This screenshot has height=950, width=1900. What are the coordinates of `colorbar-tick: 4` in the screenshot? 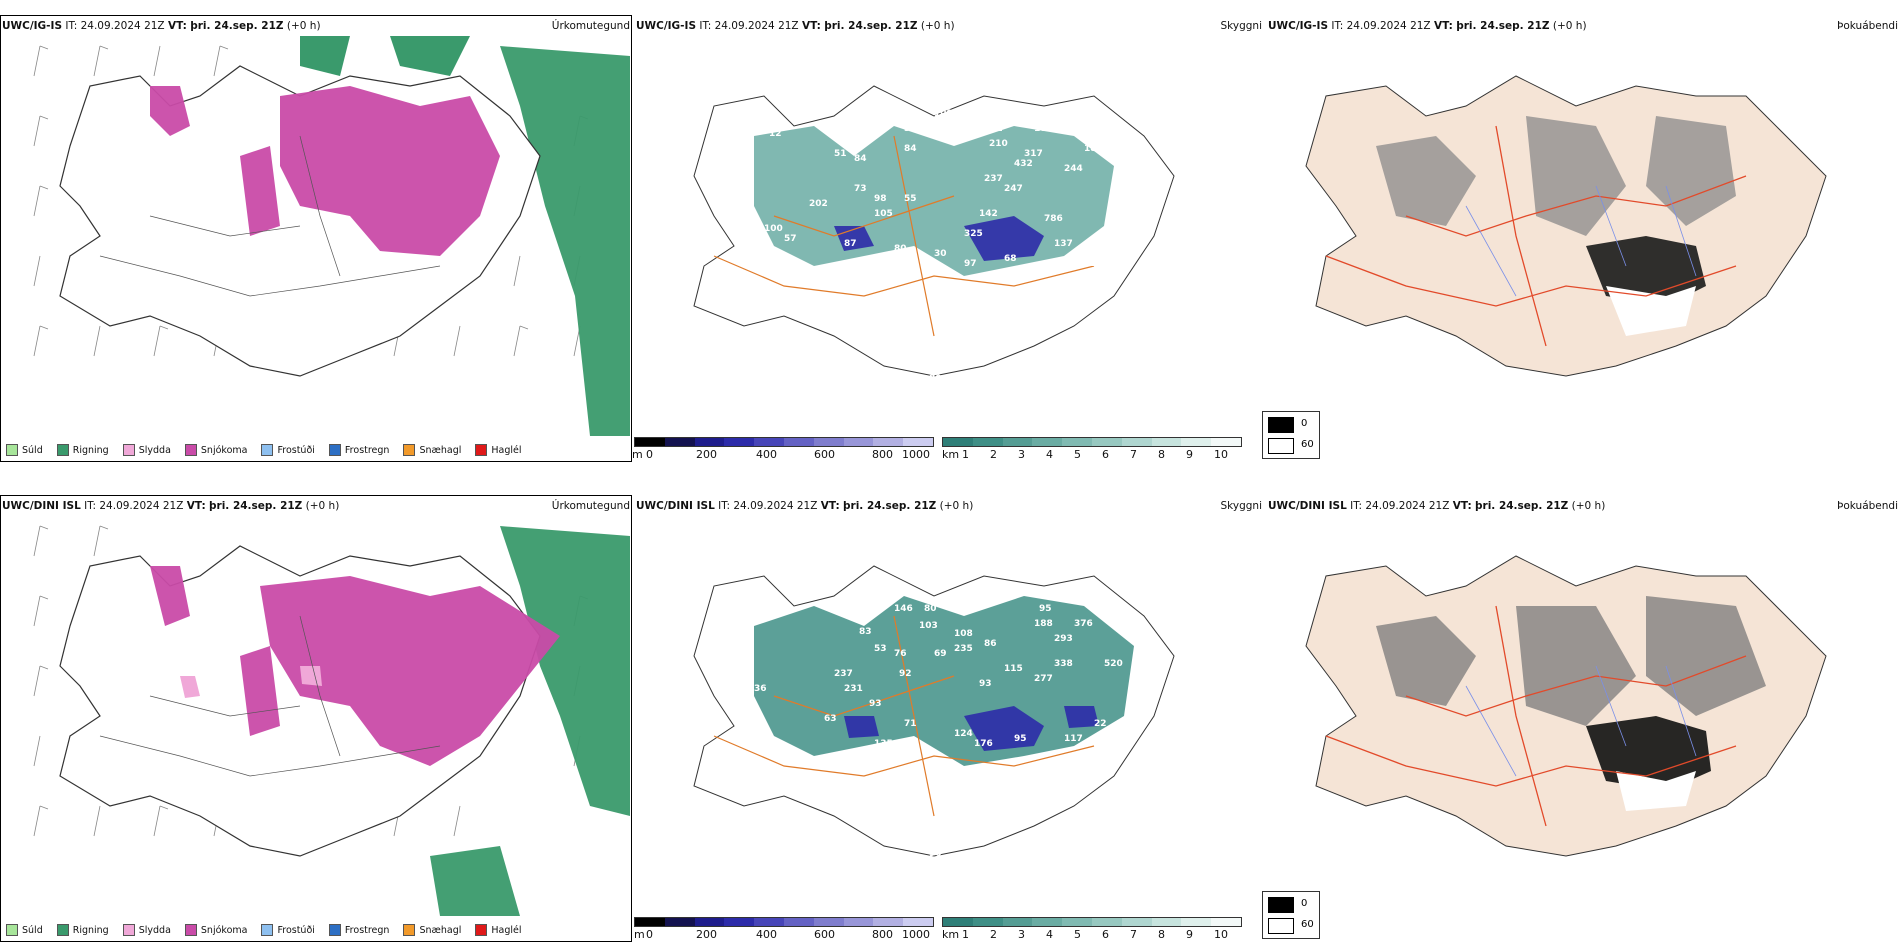 It's located at (1049, 934).